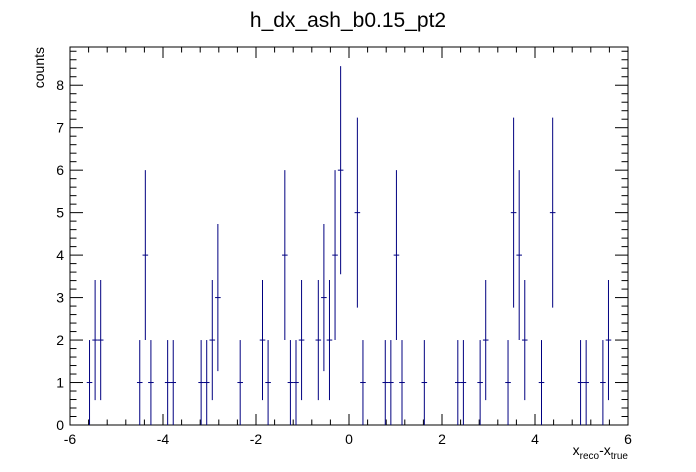  What do you see at coordinates (60, 85) in the screenshot?
I see `y-tick-label: 8` at bounding box center [60, 85].